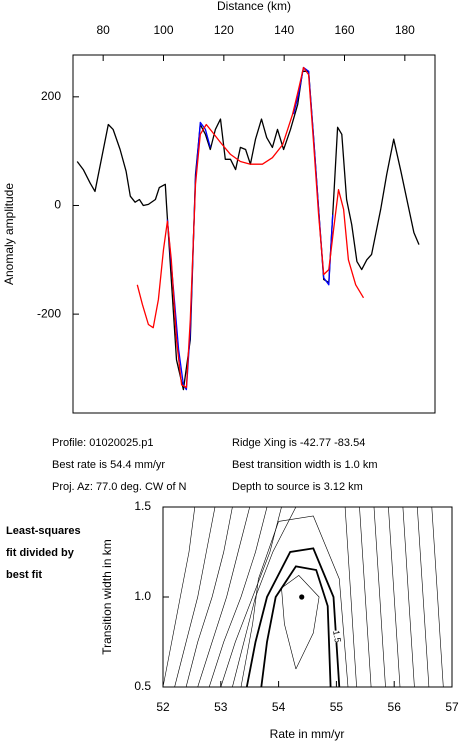 The height and width of the screenshot is (745, 467). Describe the element at coordinates (297, 487) in the screenshot. I see `info-text: Depth to source is 3.12 km` at that location.